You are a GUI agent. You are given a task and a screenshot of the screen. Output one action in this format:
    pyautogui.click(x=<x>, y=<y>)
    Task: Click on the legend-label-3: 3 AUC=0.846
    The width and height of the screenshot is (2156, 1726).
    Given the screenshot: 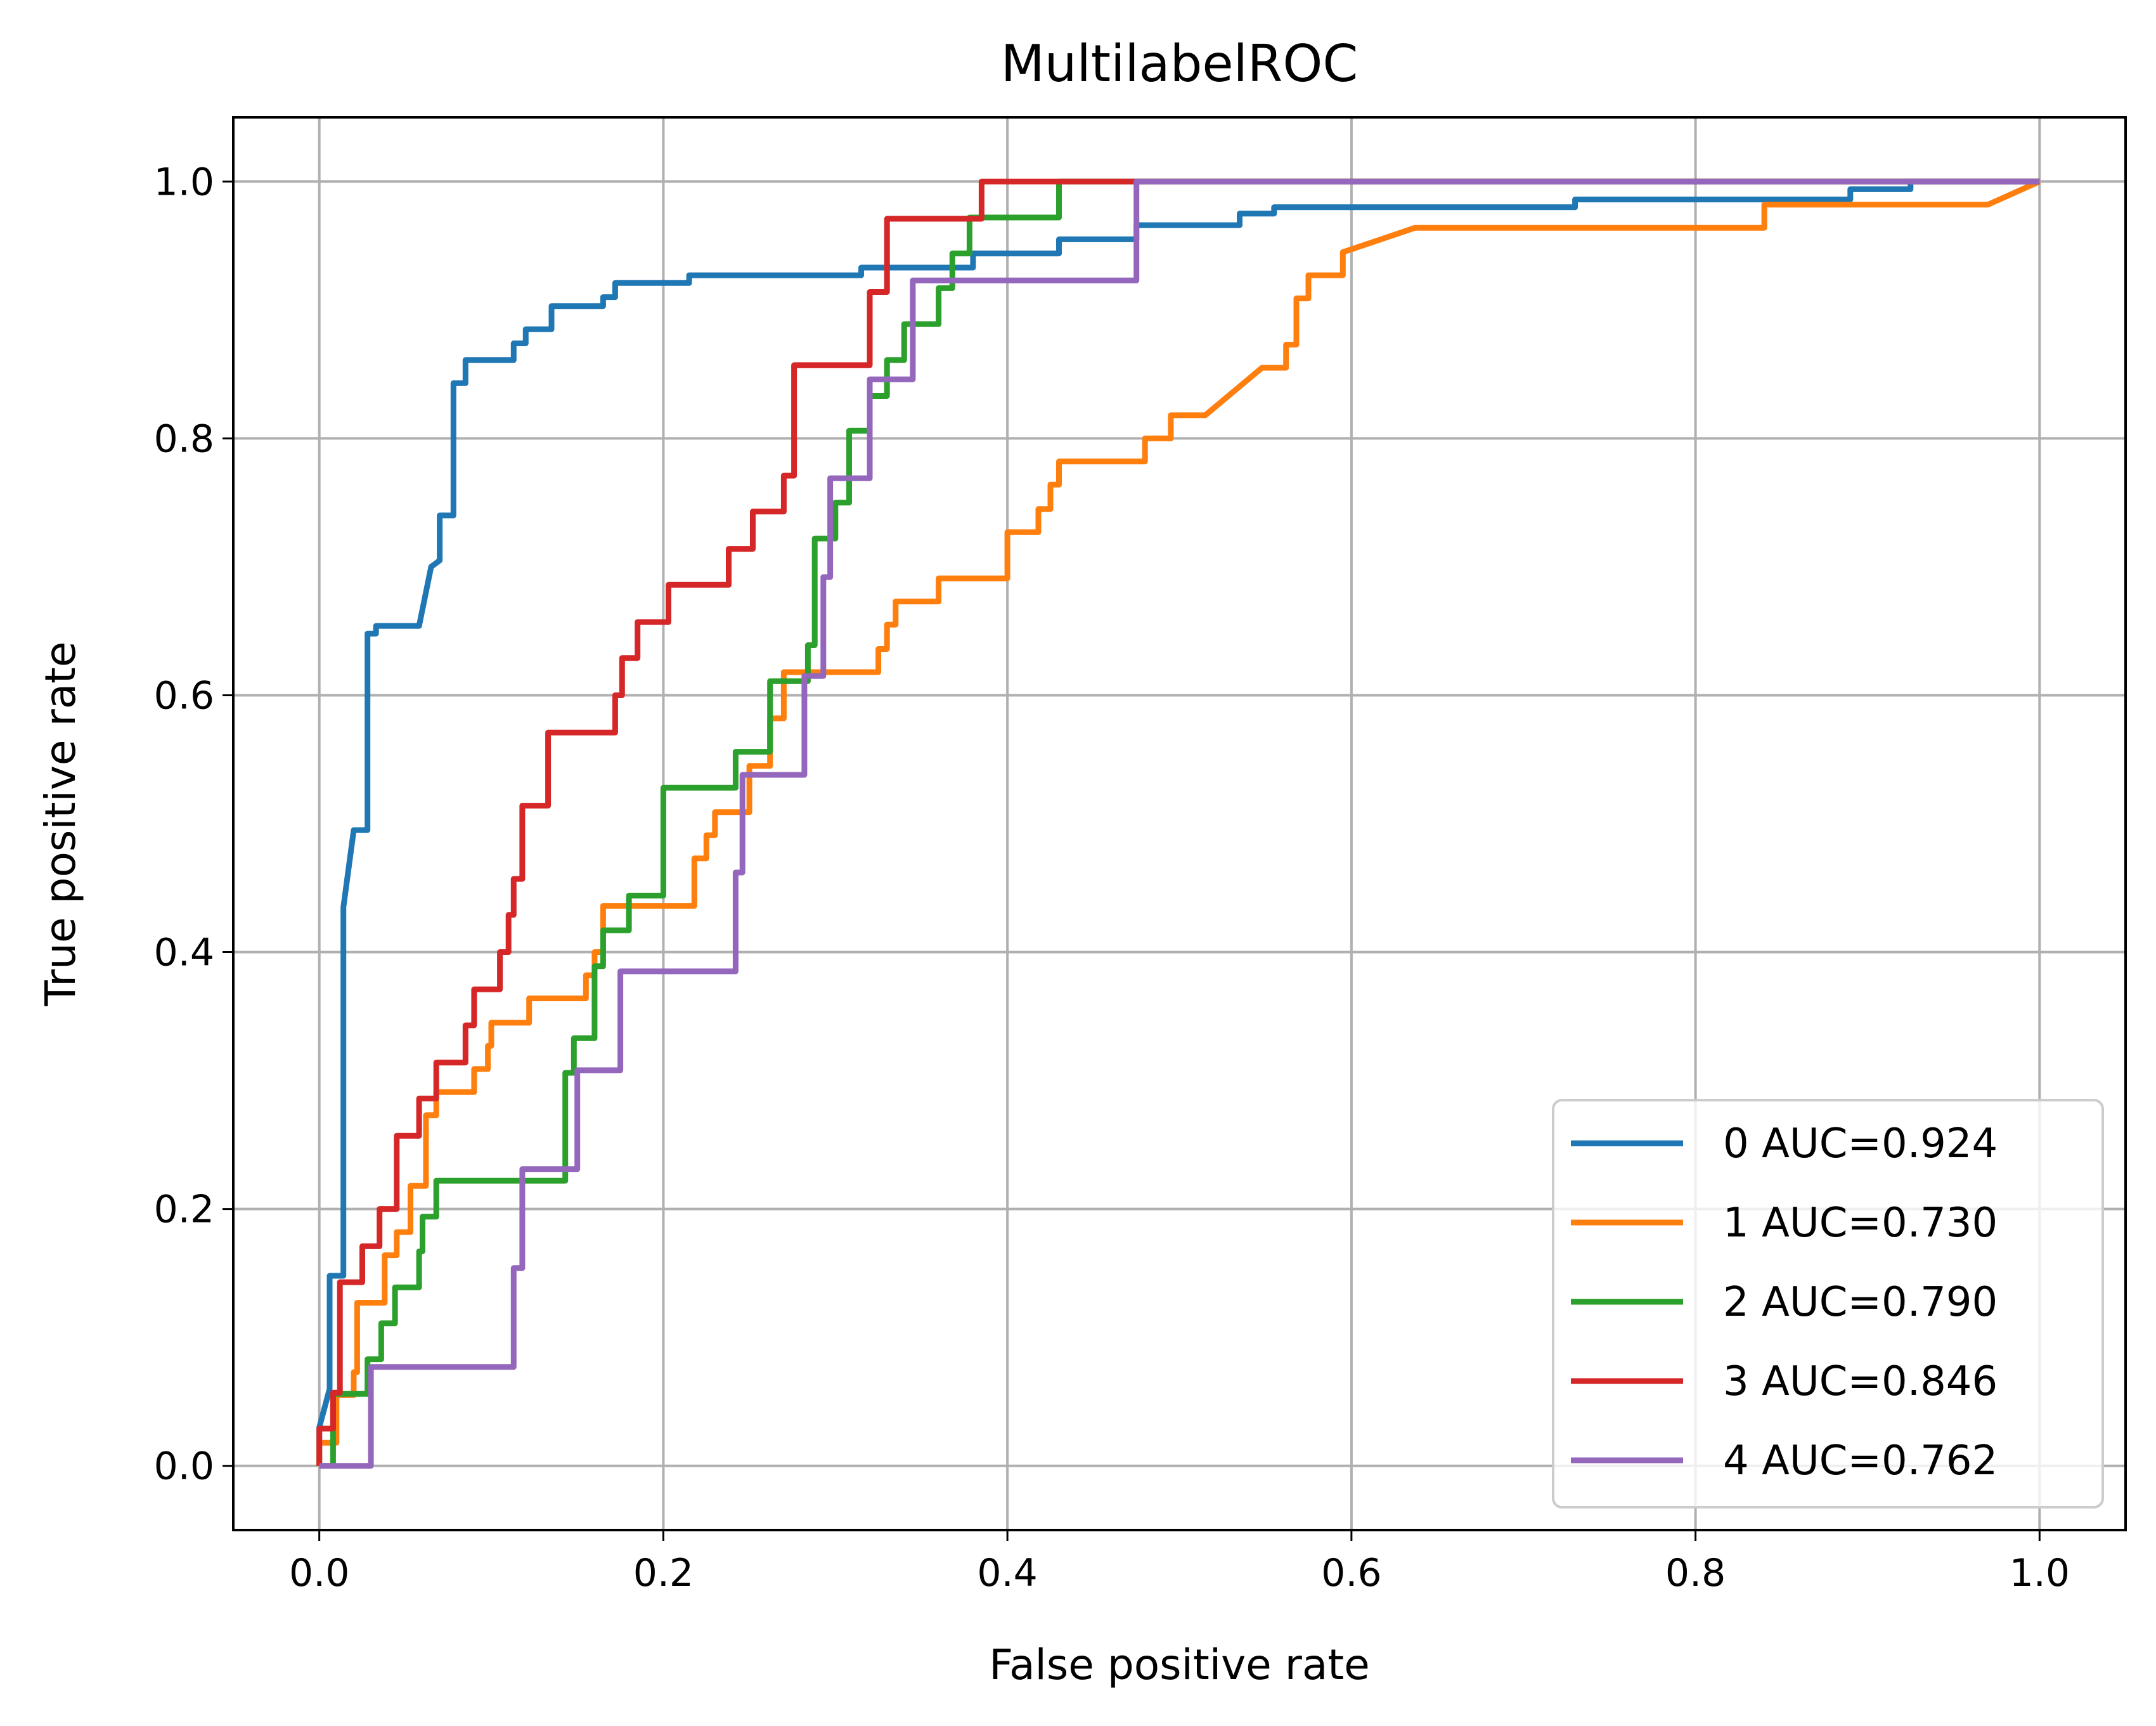 What is the action you would take?
    pyautogui.click(x=1860, y=1381)
    